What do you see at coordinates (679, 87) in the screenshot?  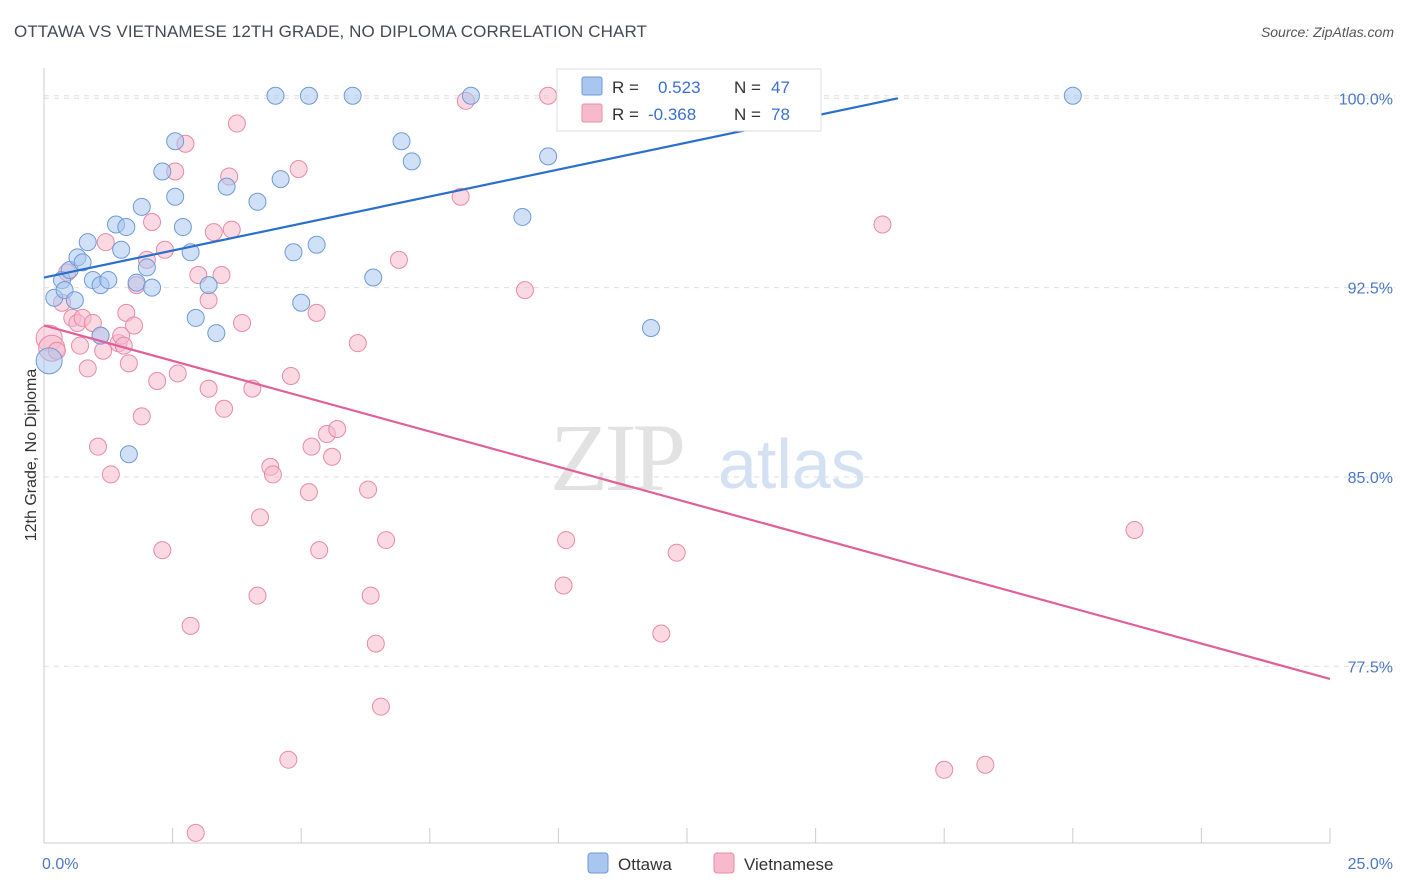 I see `legend-r-value-ottawa: 0.523` at bounding box center [679, 87].